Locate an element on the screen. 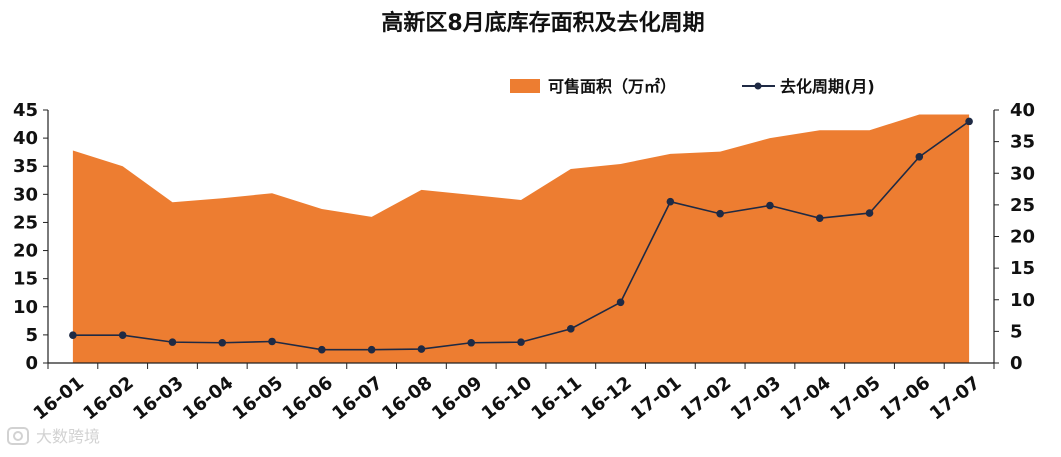  y-left-tick-label: 25 is located at coordinates (25, 222).